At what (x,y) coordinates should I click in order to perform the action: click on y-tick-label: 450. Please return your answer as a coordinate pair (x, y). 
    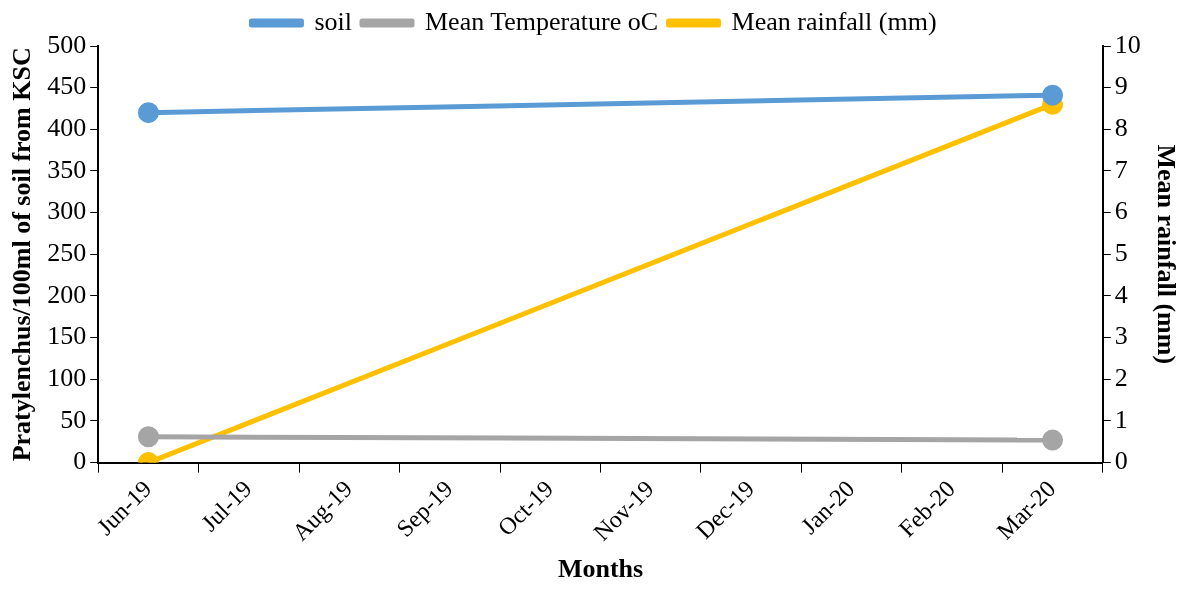
    Looking at the image, I should click on (67, 86).